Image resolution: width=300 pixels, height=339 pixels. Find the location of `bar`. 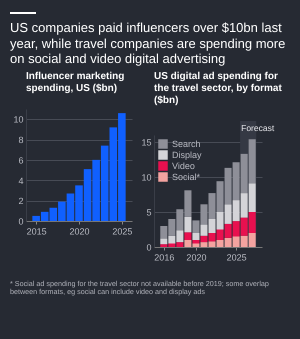

bar is located at coordinates (188, 236).